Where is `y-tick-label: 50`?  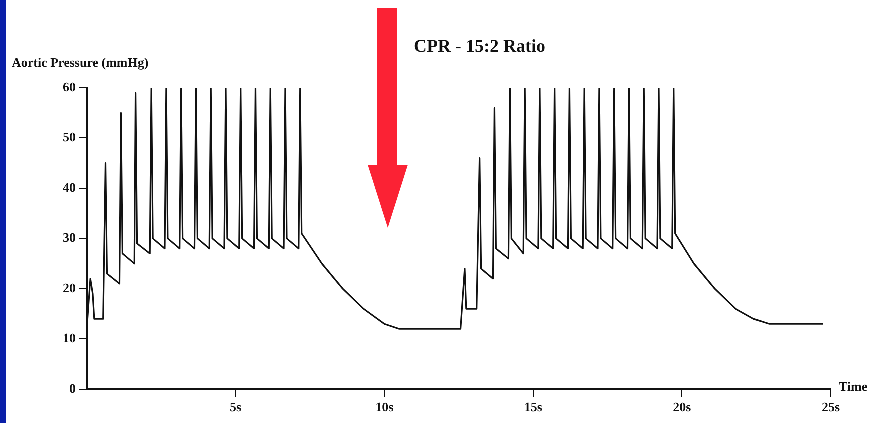 y-tick-label: 50 is located at coordinates (69, 137).